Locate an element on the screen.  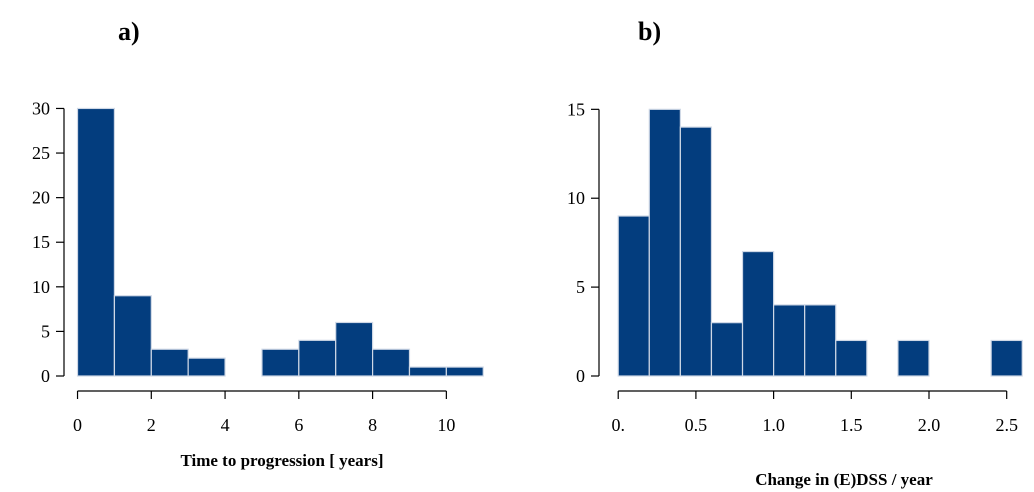
panel-a-x-tick-label: 2 is located at coordinates (151, 425).